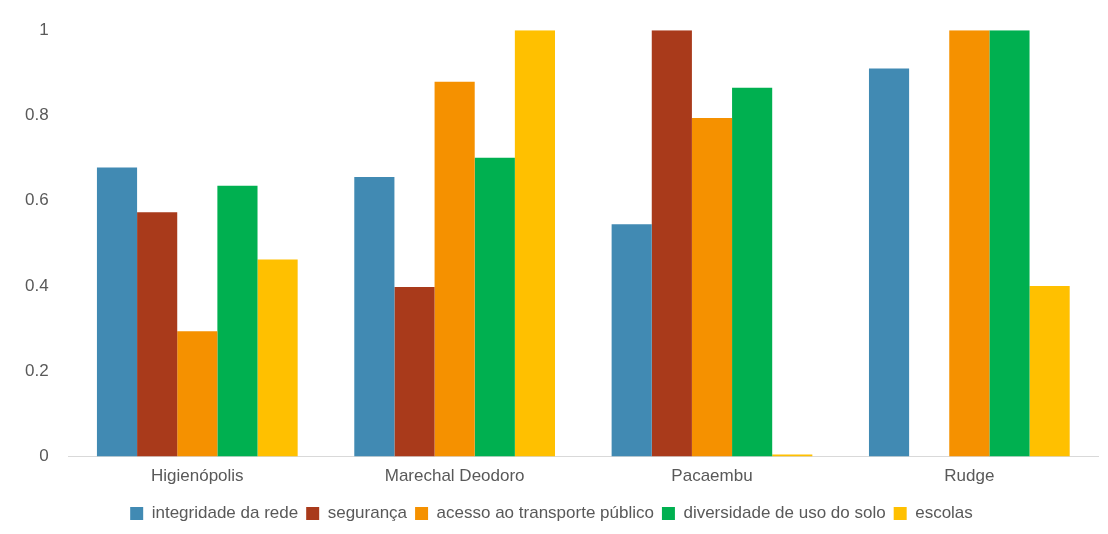 The width and height of the screenshot is (1108, 534). I want to click on legend-label: acesso ao transporte público, so click(545, 513).